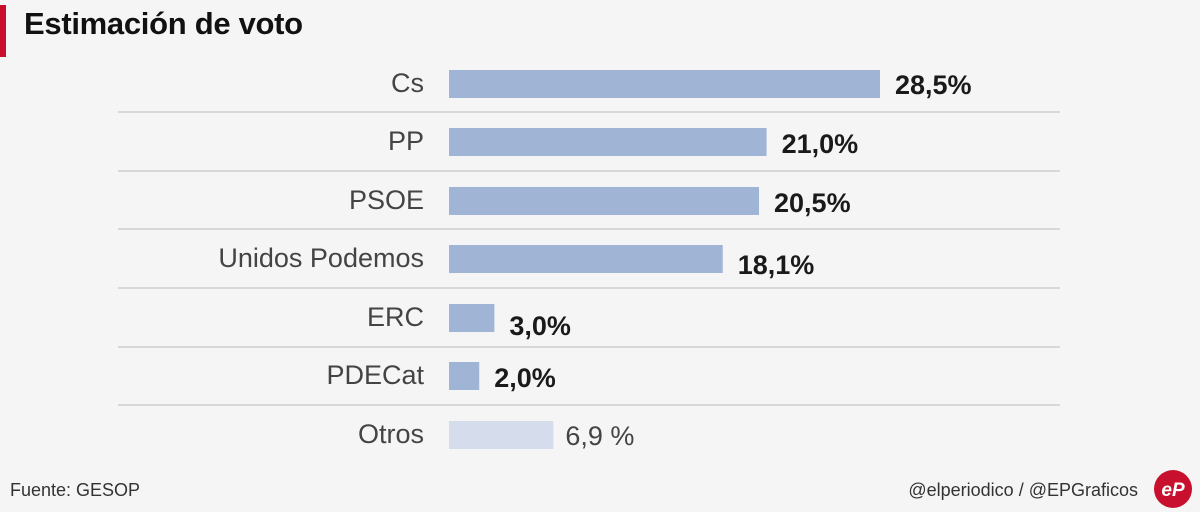 Image resolution: width=1200 pixels, height=512 pixels. Describe the element at coordinates (406, 141) in the screenshot. I see `category-label: PP` at that location.